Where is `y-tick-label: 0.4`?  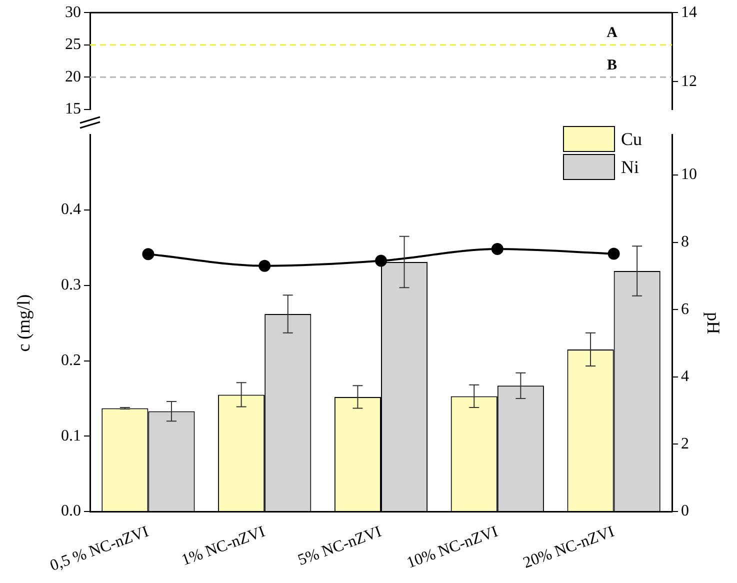 y-tick-label: 0.4 is located at coordinates (71, 209).